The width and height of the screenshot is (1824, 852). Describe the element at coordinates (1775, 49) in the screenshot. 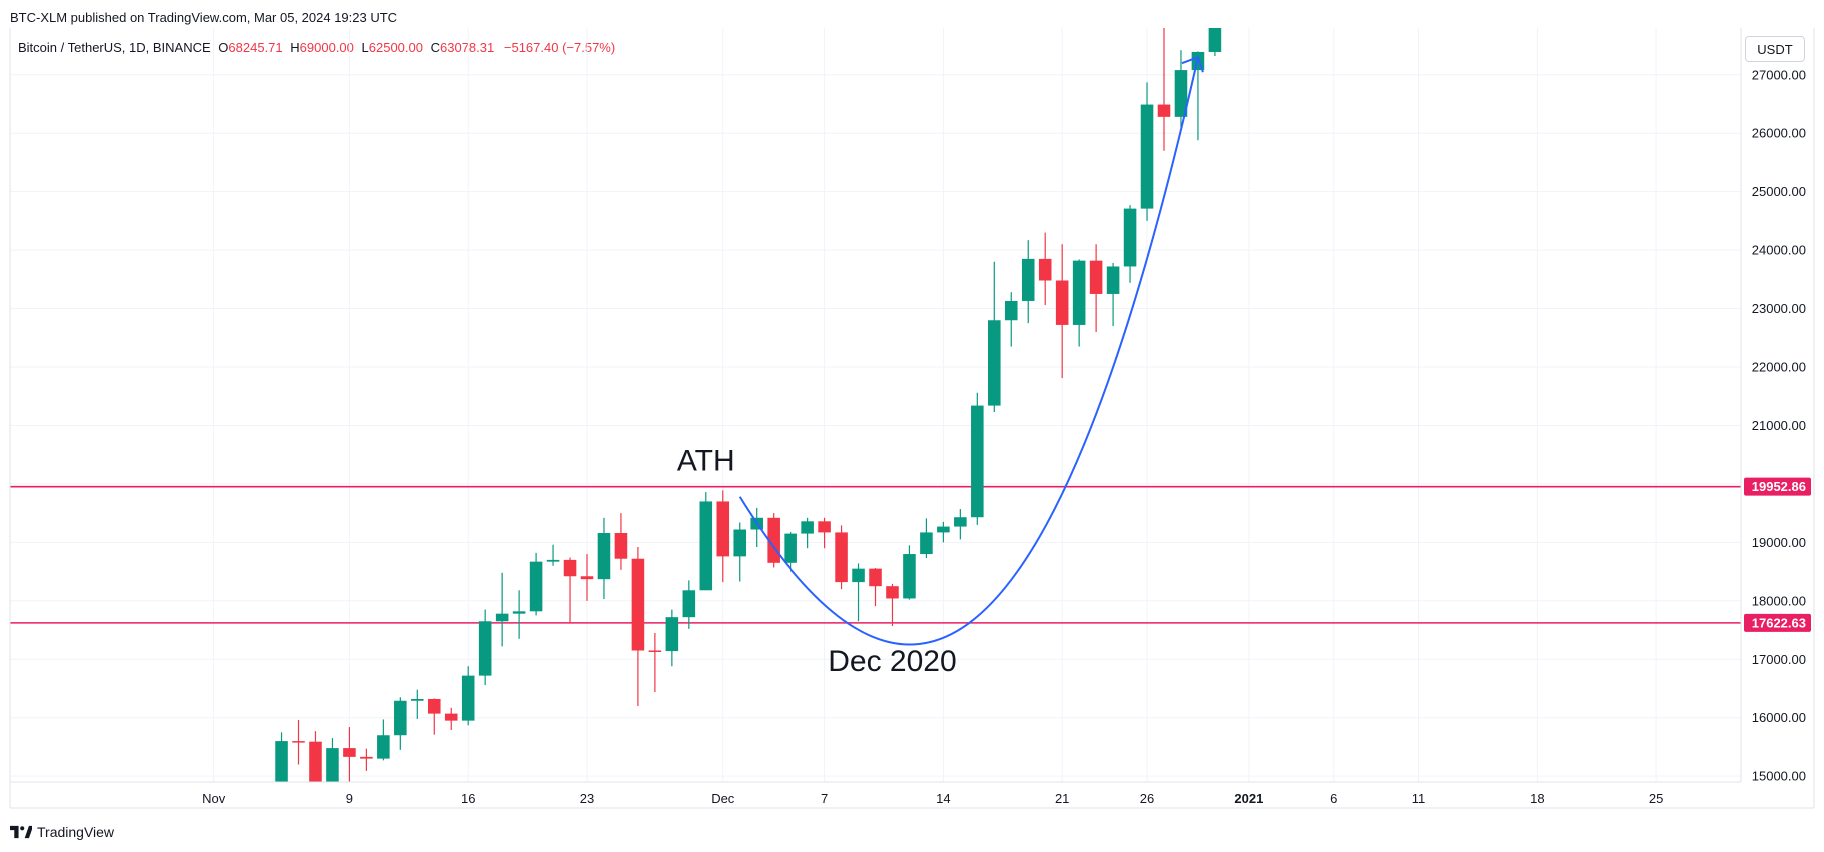

I see `currency-button: USDT` at that location.